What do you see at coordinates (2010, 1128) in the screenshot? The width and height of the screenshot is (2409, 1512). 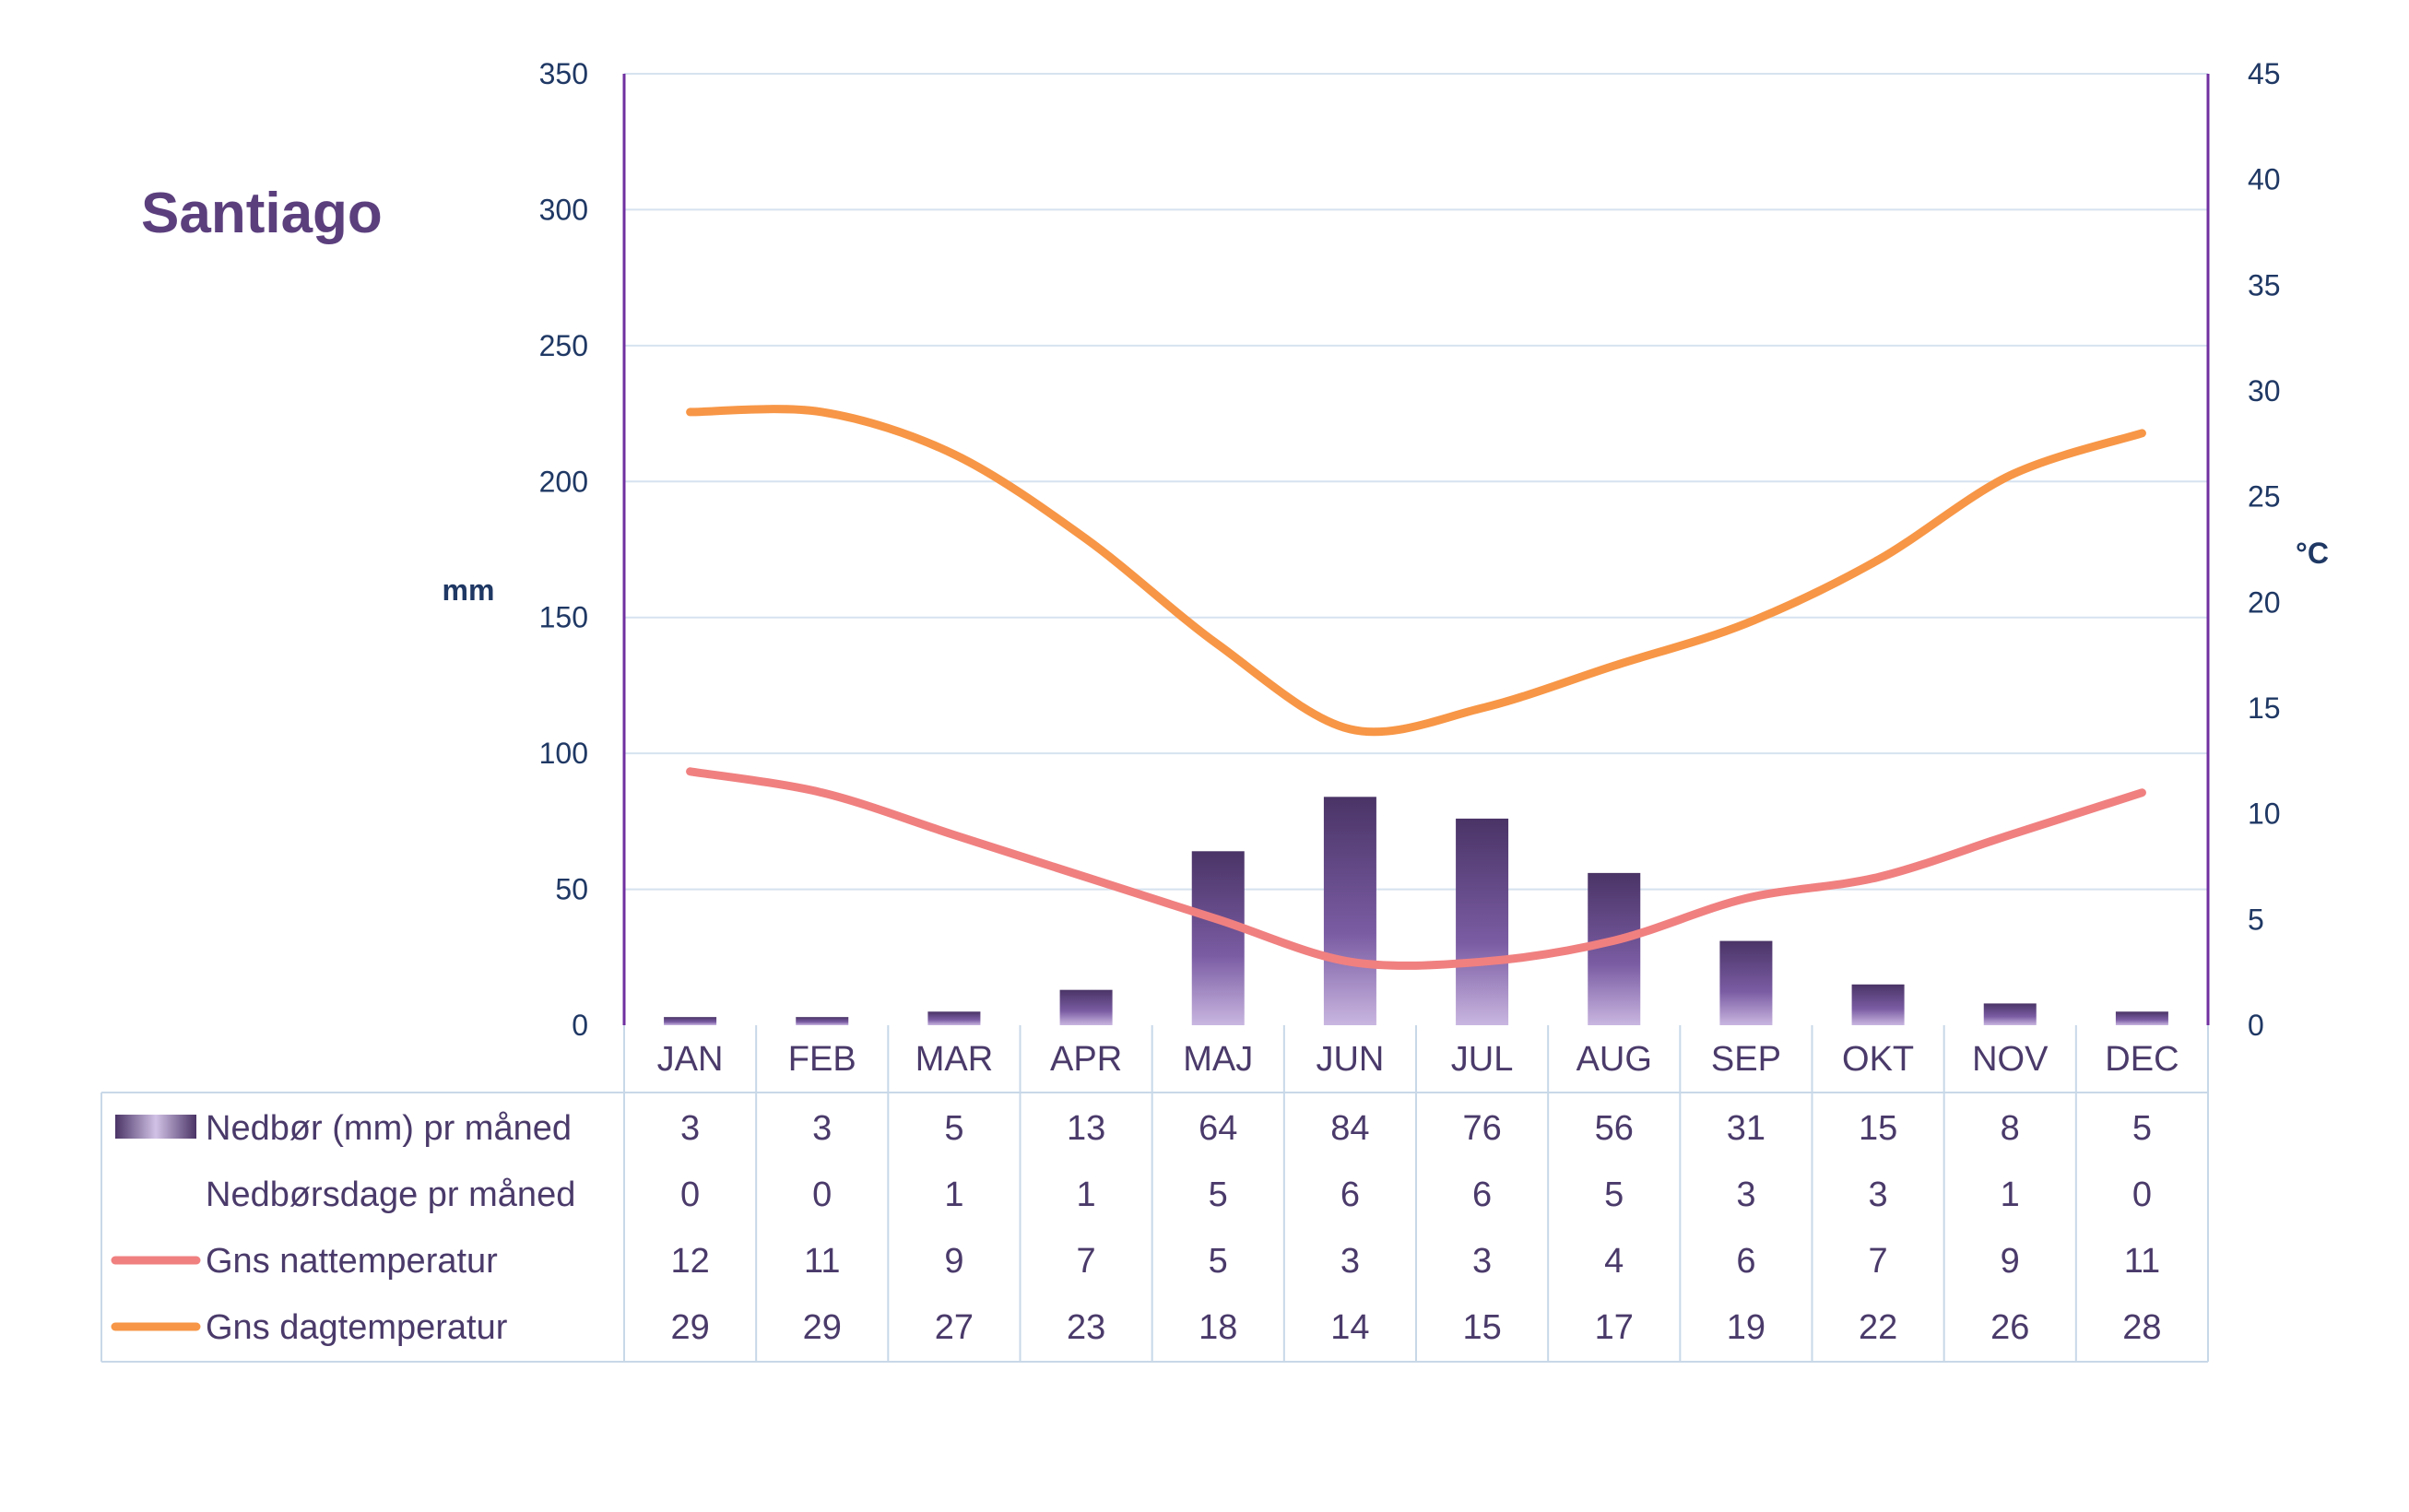 I see `table-cell: 8` at bounding box center [2010, 1128].